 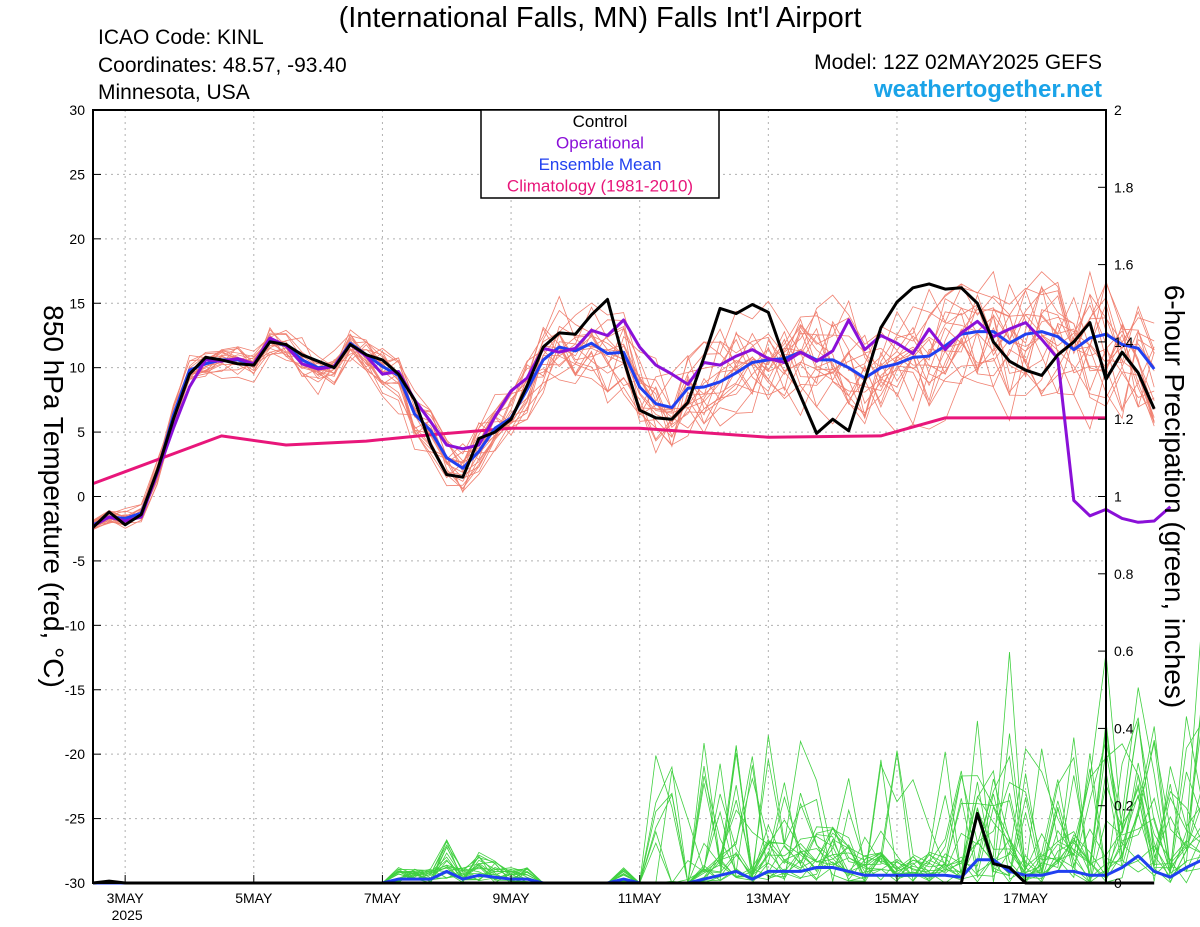 What do you see at coordinates (958, 62) in the screenshot?
I see `model-run: Model: 12Z 02MAY2025 GEFS` at bounding box center [958, 62].